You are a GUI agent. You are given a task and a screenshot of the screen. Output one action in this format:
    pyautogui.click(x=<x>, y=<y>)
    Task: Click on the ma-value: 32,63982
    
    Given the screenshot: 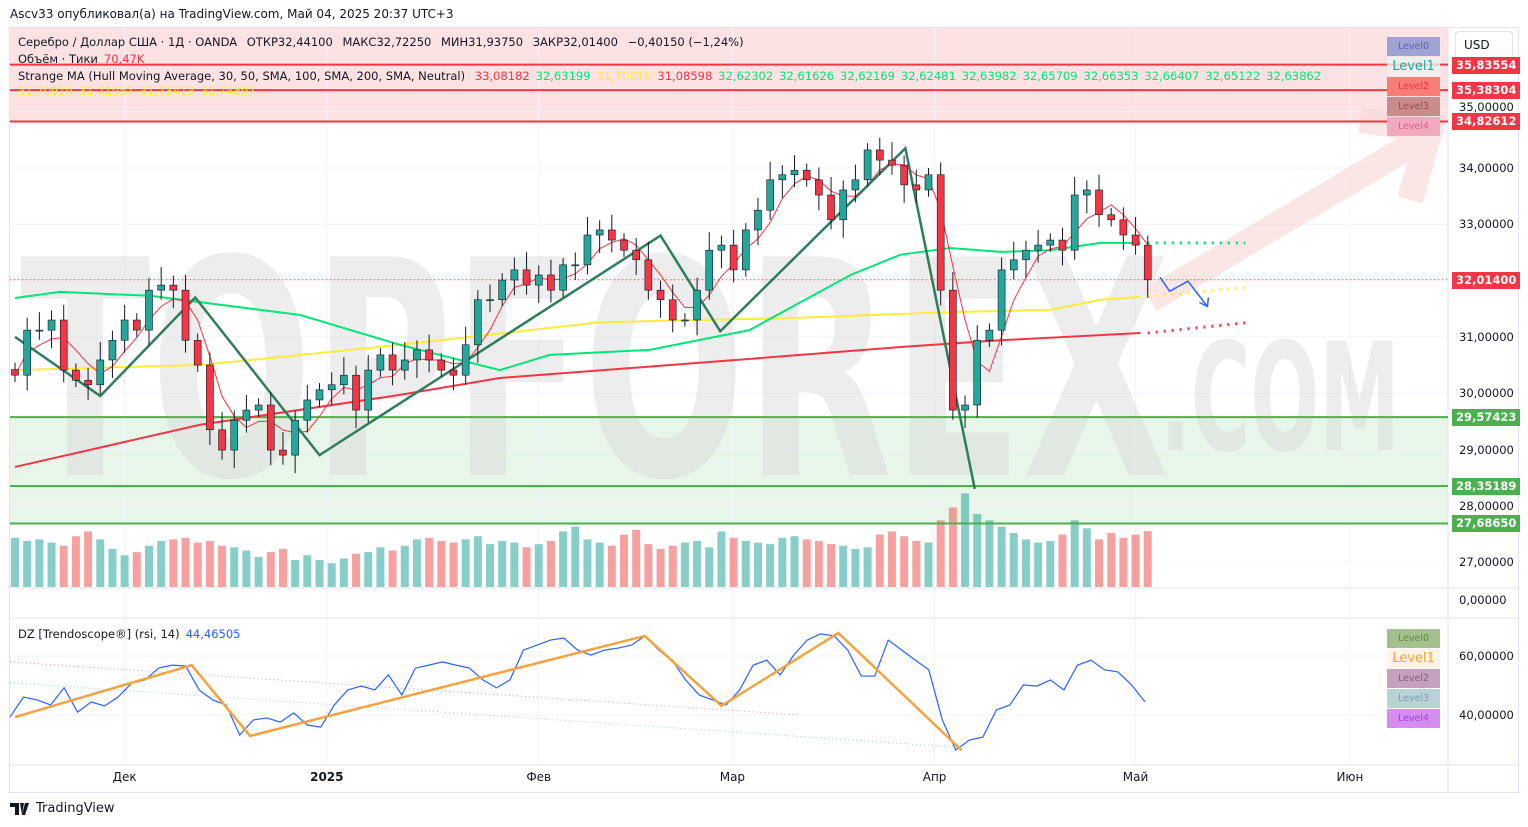 What is the action you would take?
    pyautogui.click(x=989, y=76)
    